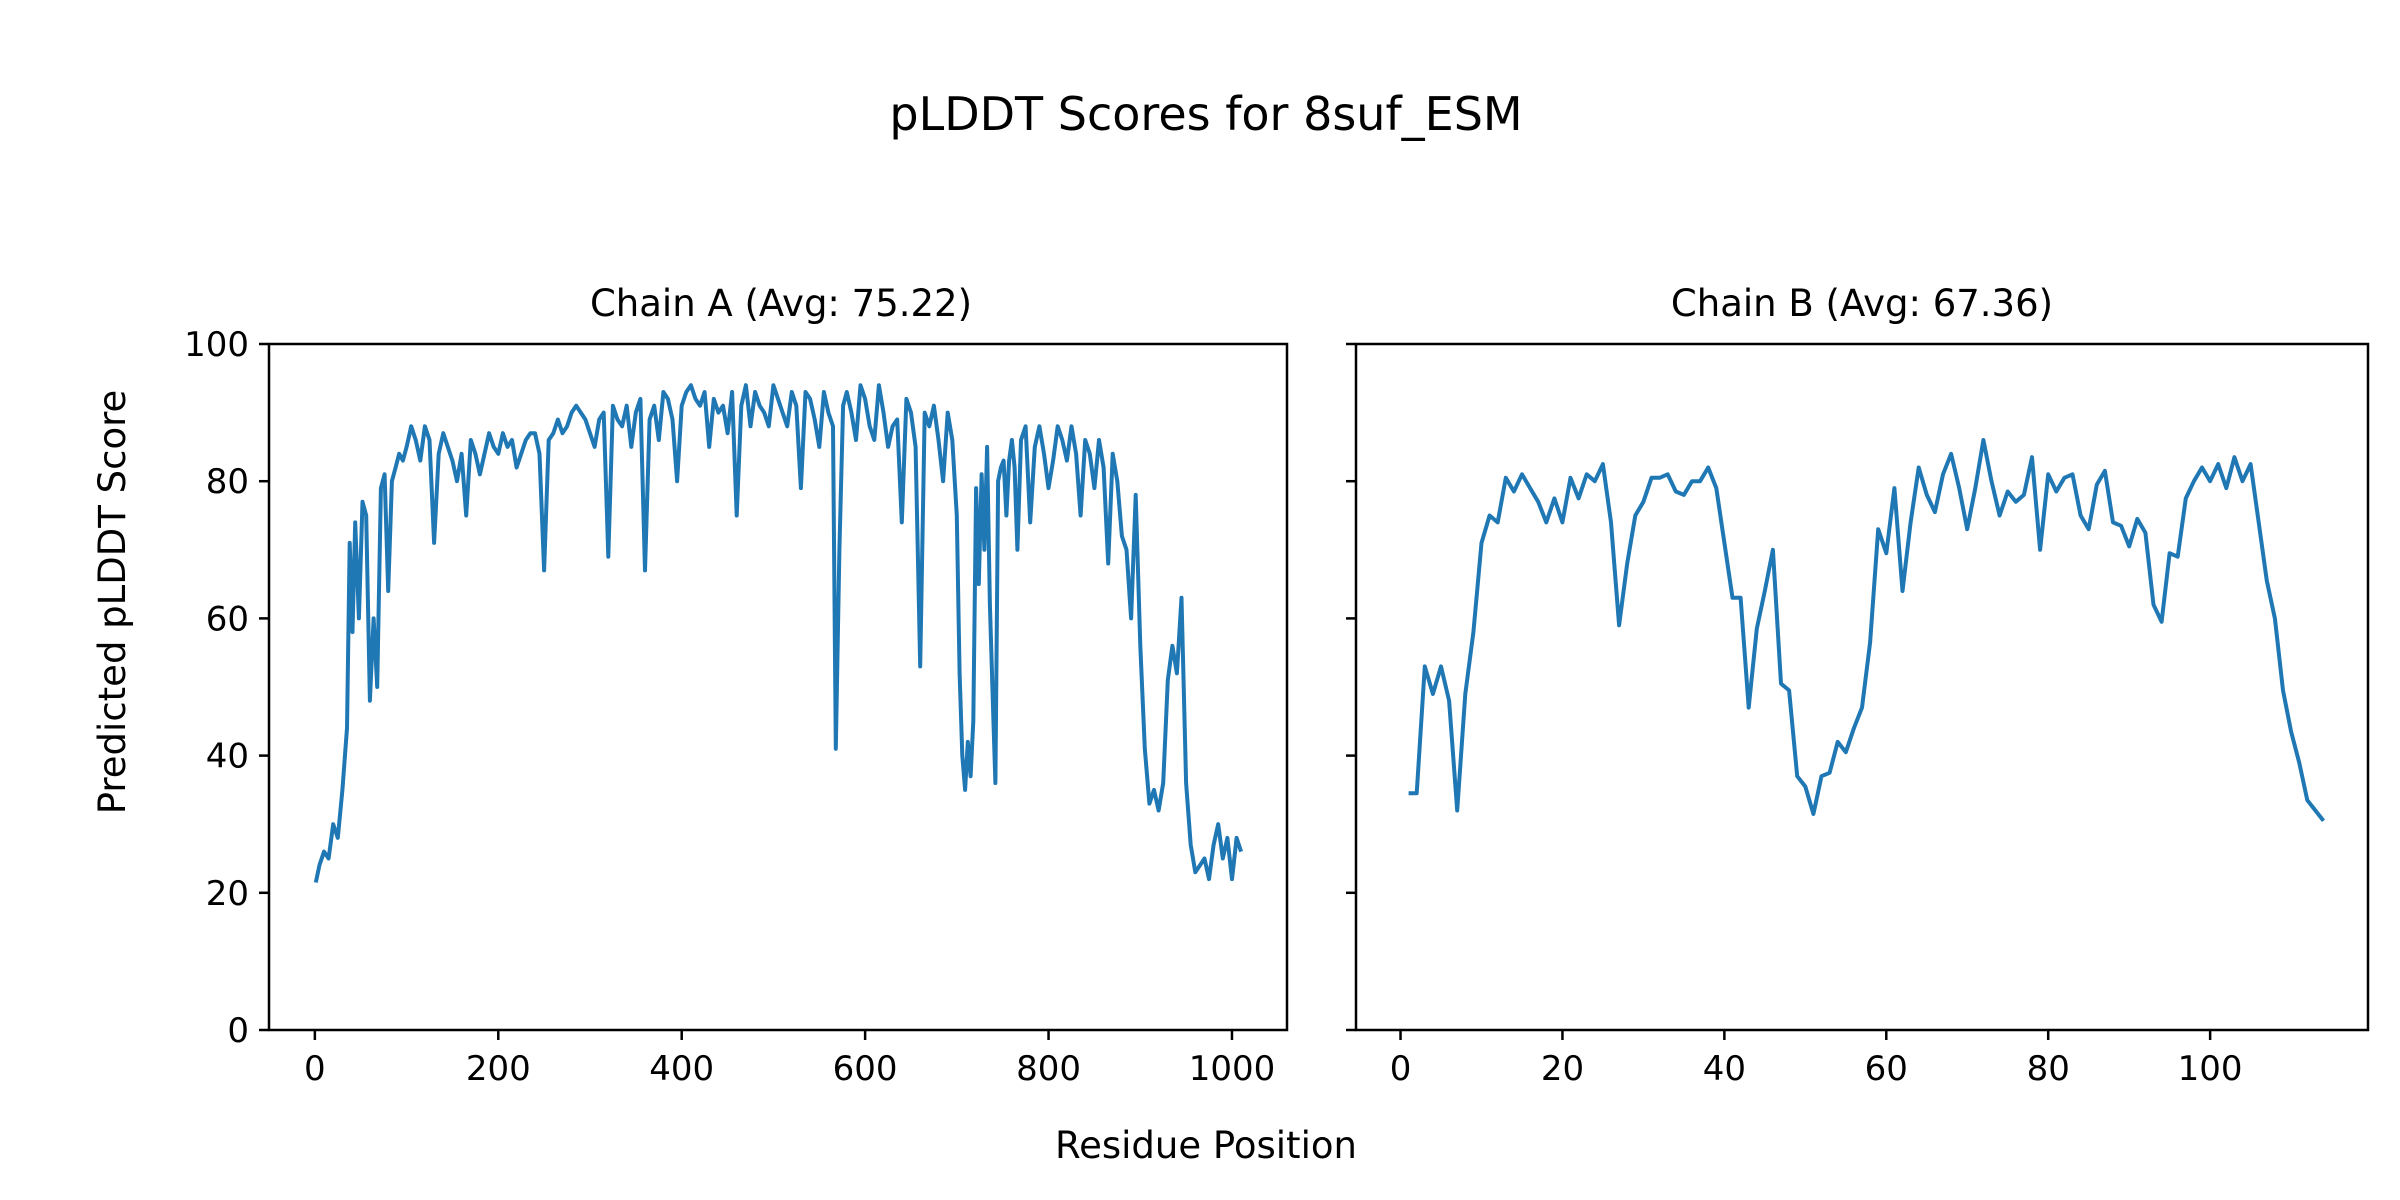 Image resolution: width=2400 pixels, height=1200 pixels. I want to click on chain-a-x-tick-label: 400, so click(681, 1069).